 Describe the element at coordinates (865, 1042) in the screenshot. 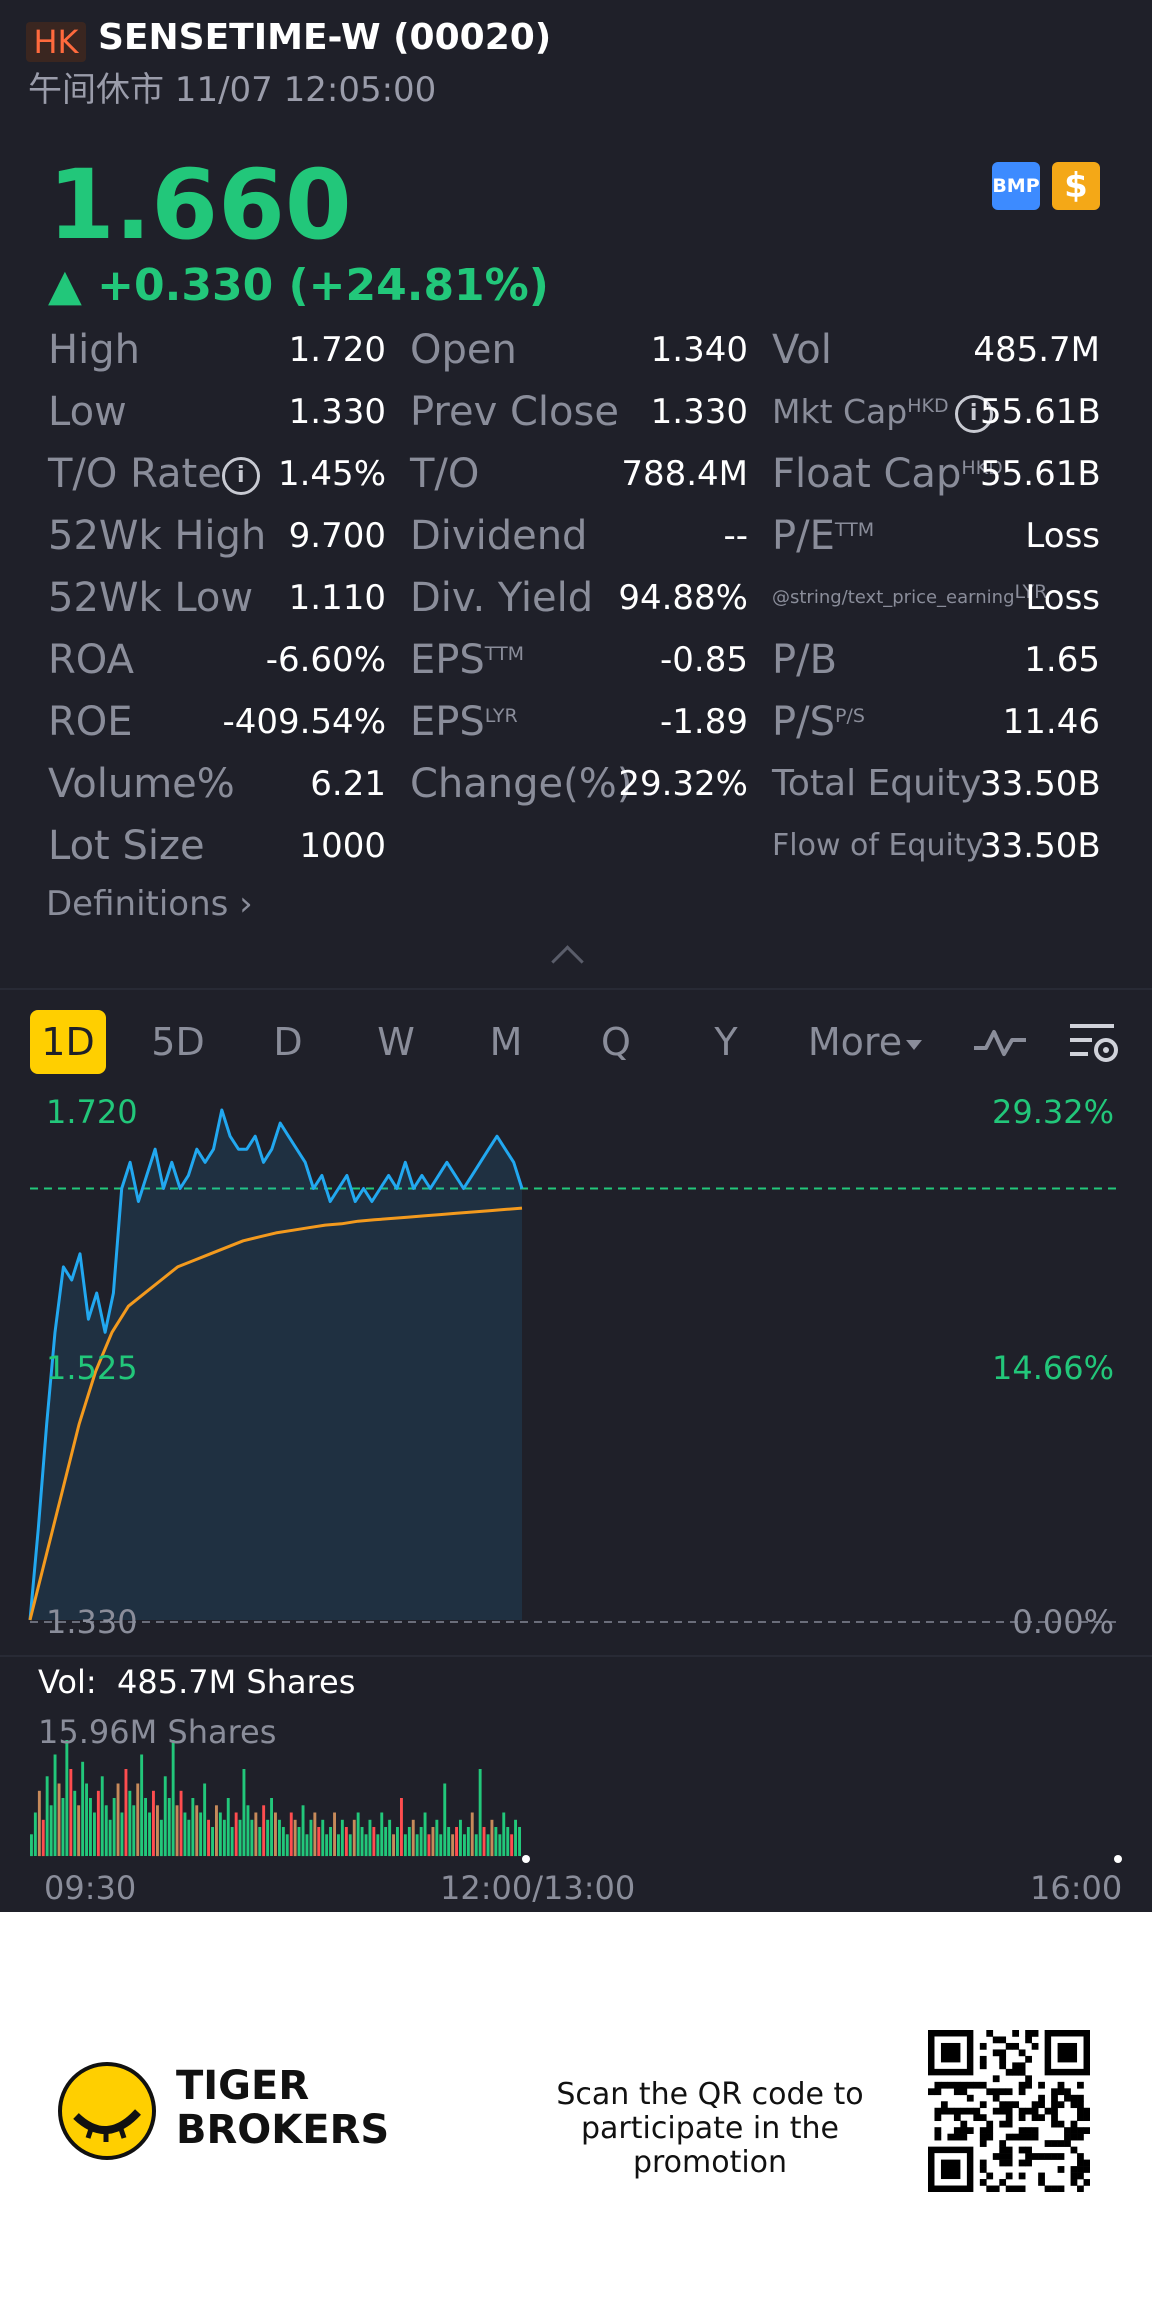

I see `tab-more: More` at that location.